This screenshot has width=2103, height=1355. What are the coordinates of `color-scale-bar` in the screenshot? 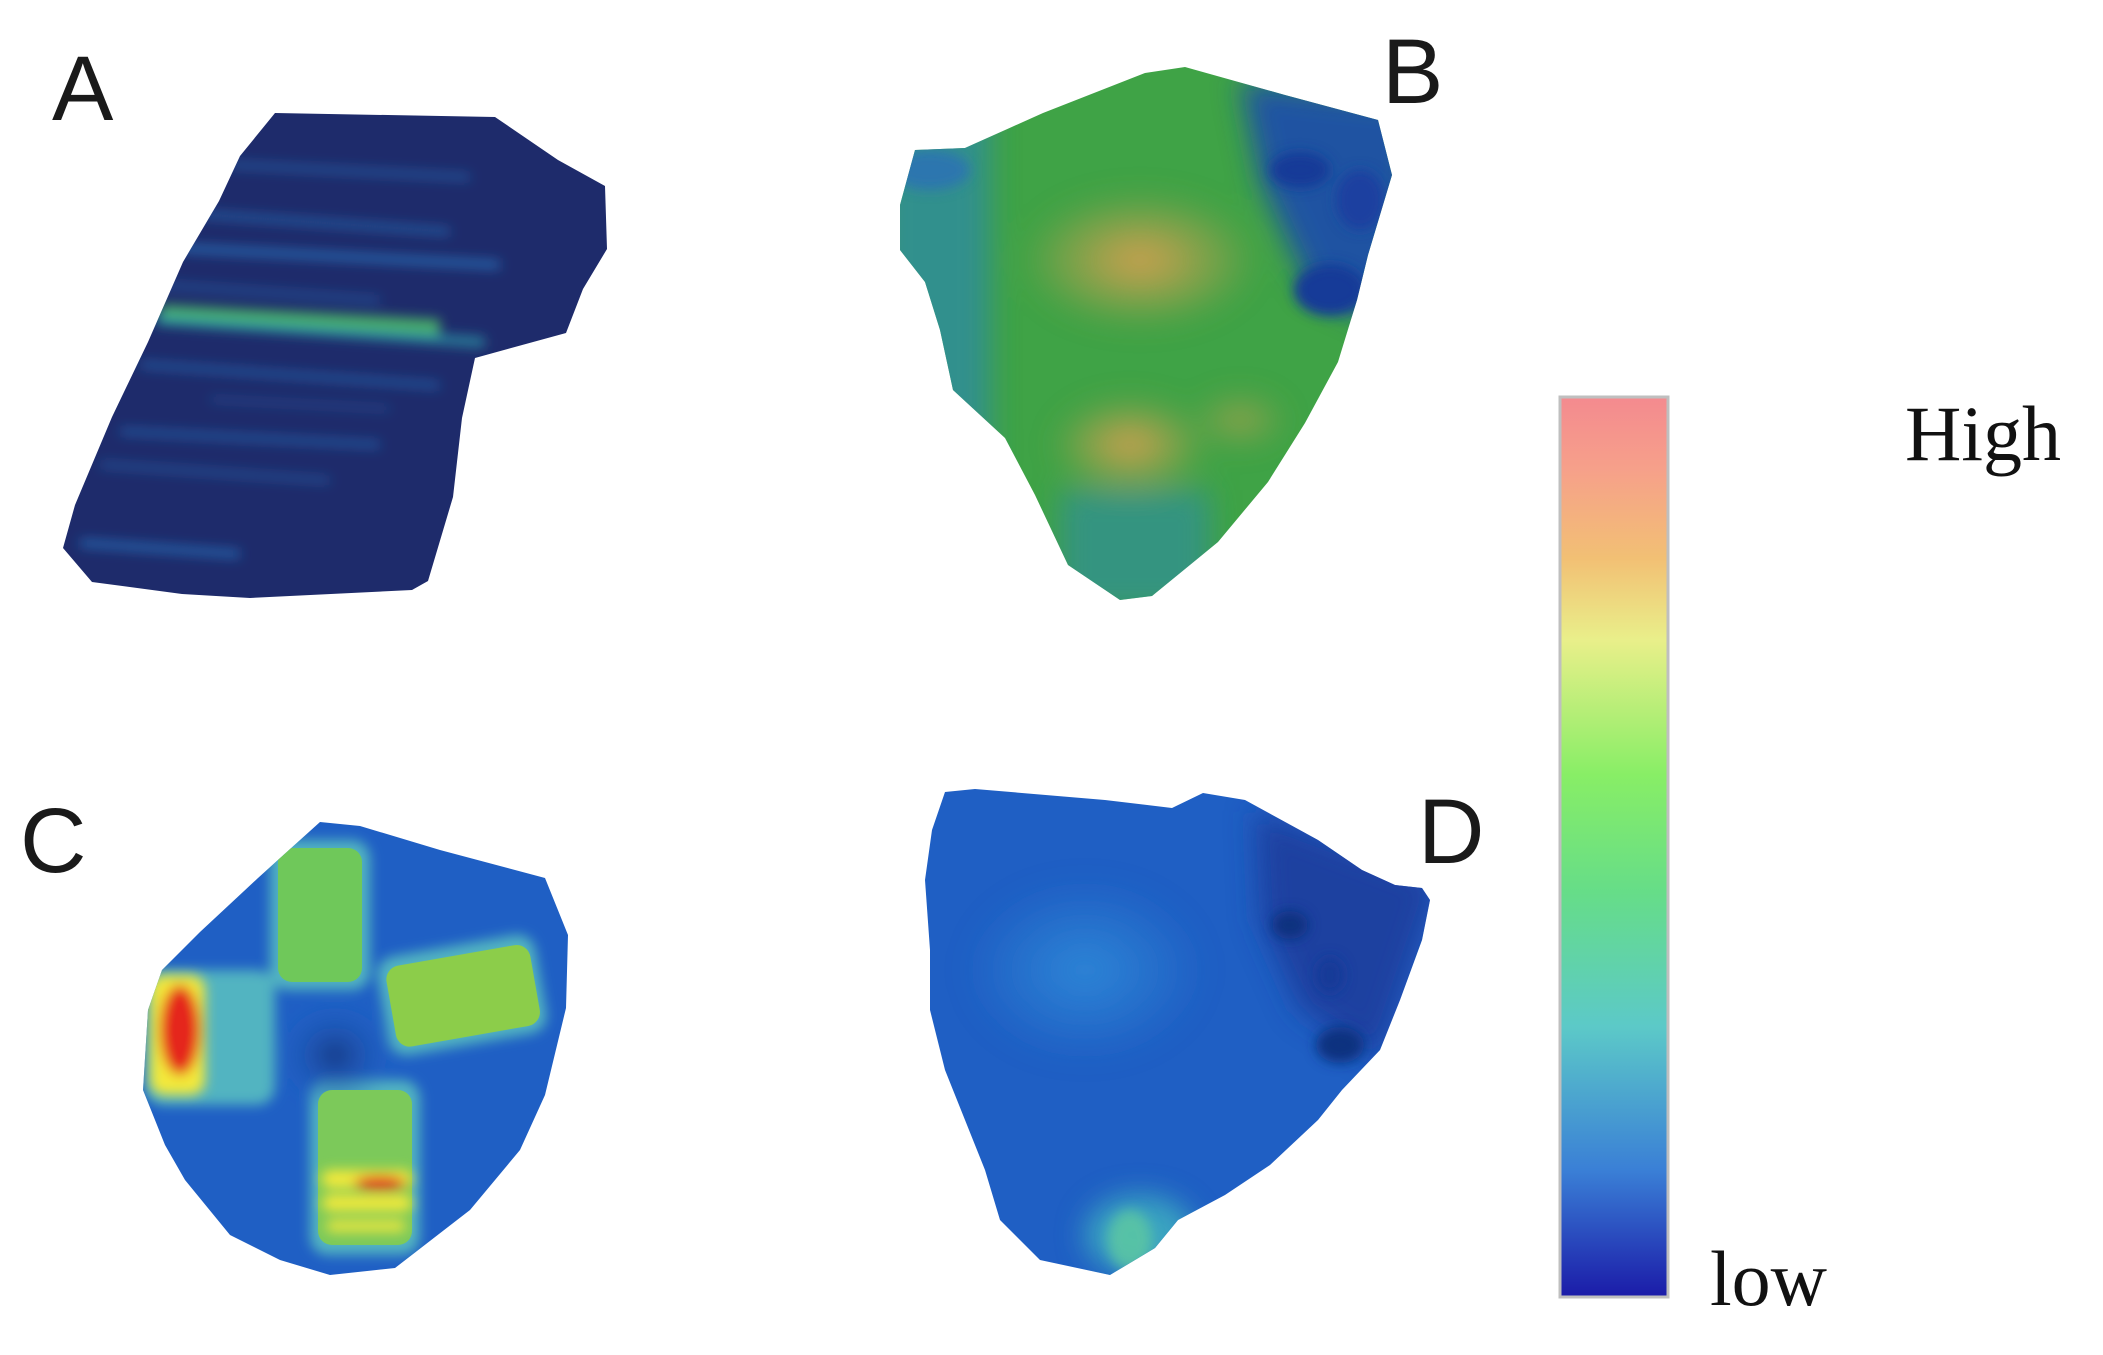 It's located at (1614, 847).